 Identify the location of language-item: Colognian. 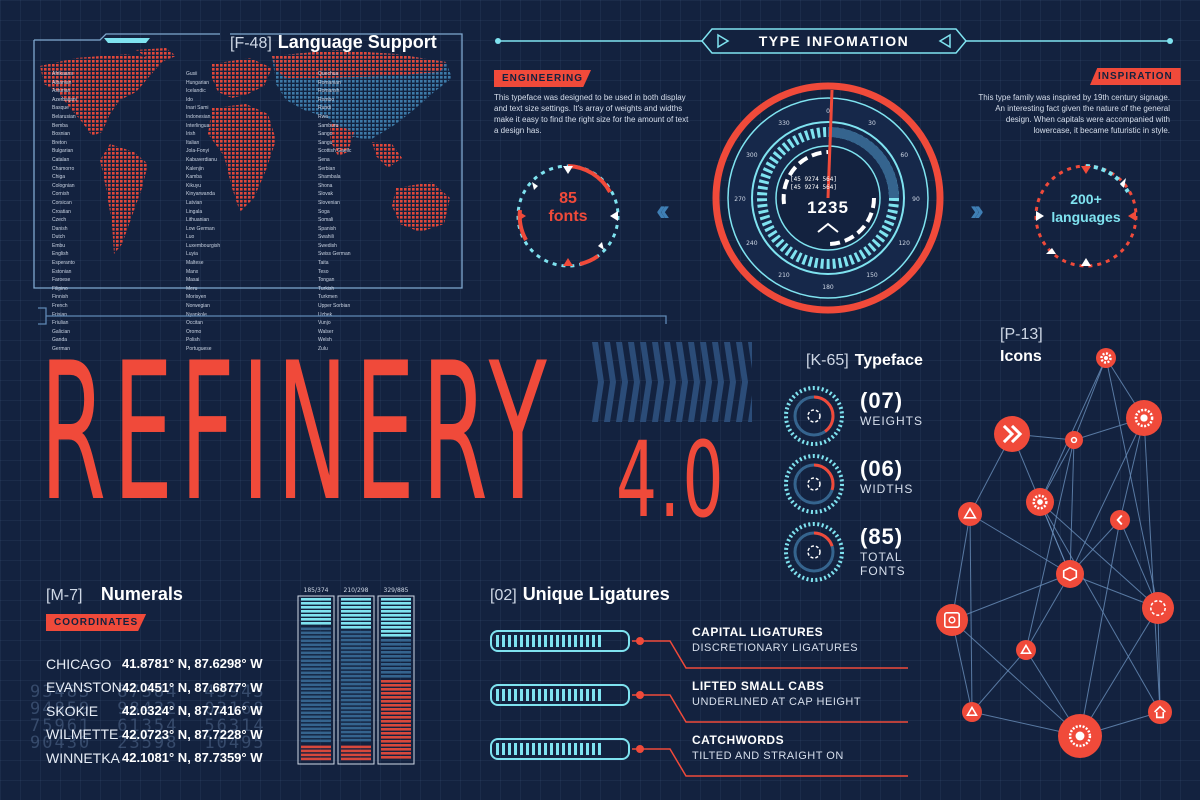
(63, 185).